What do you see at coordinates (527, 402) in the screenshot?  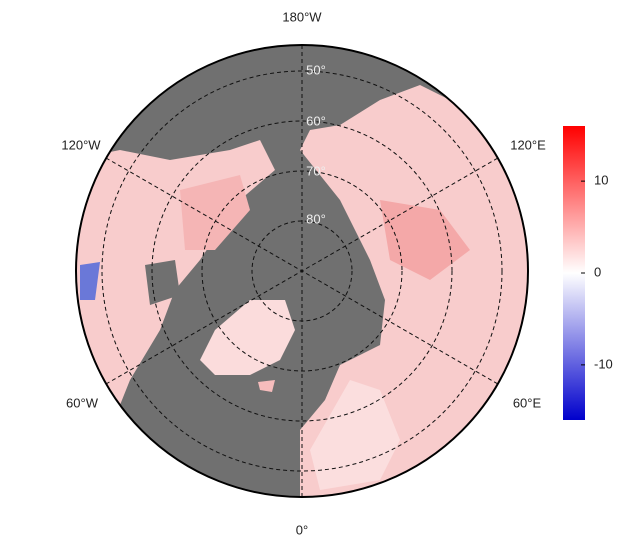 I see `lon-label: 60°E` at bounding box center [527, 402].